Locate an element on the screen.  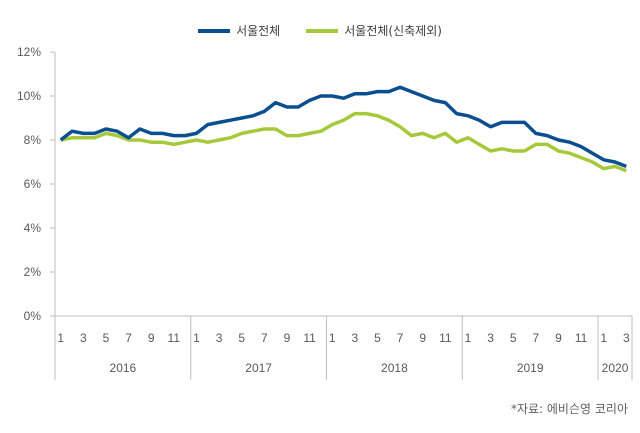
year-label: 2019 is located at coordinates (530, 368).